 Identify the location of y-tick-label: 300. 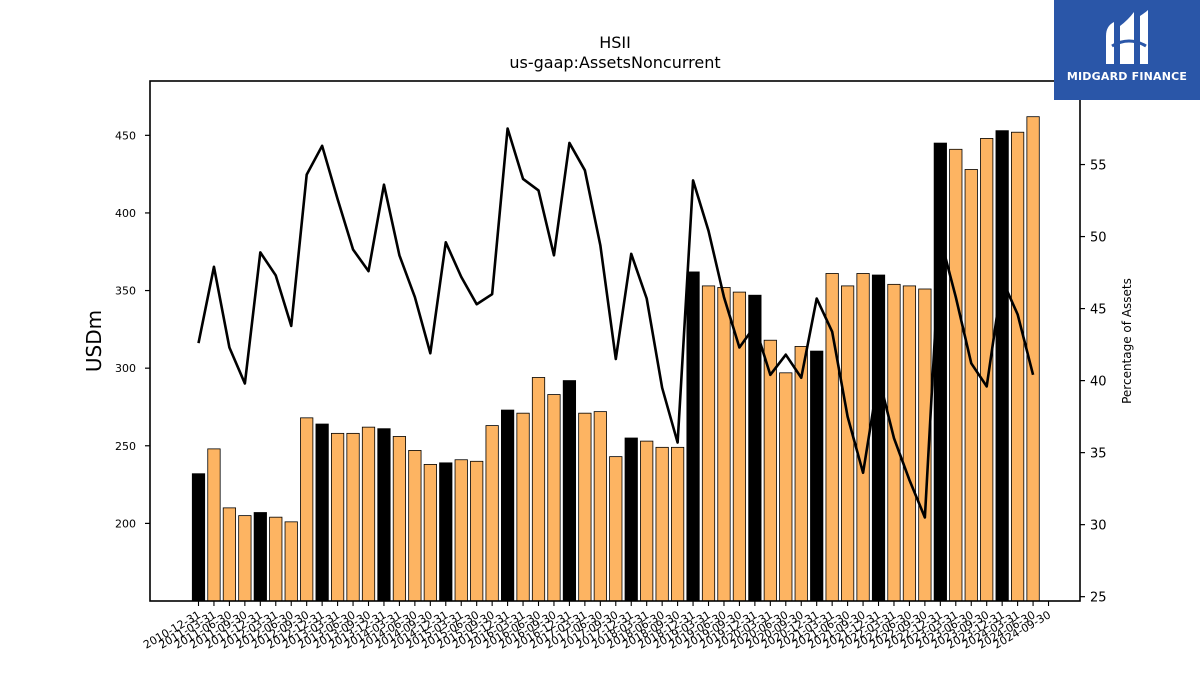
(125, 368).